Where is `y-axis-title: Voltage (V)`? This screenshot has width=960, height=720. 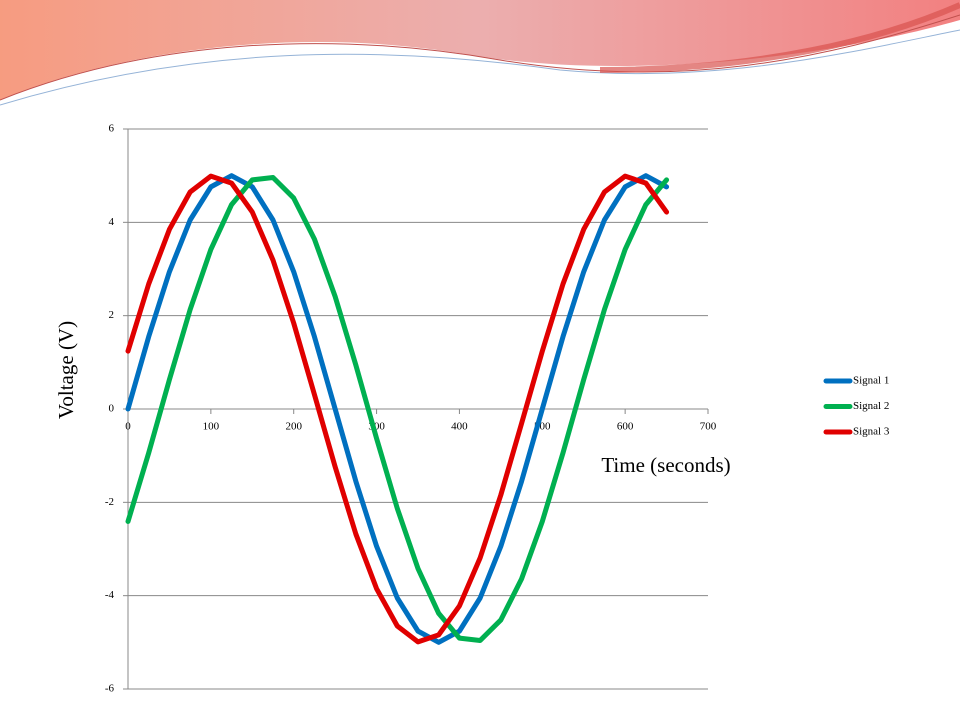
y-axis-title: Voltage (V) is located at coordinates (66, 370).